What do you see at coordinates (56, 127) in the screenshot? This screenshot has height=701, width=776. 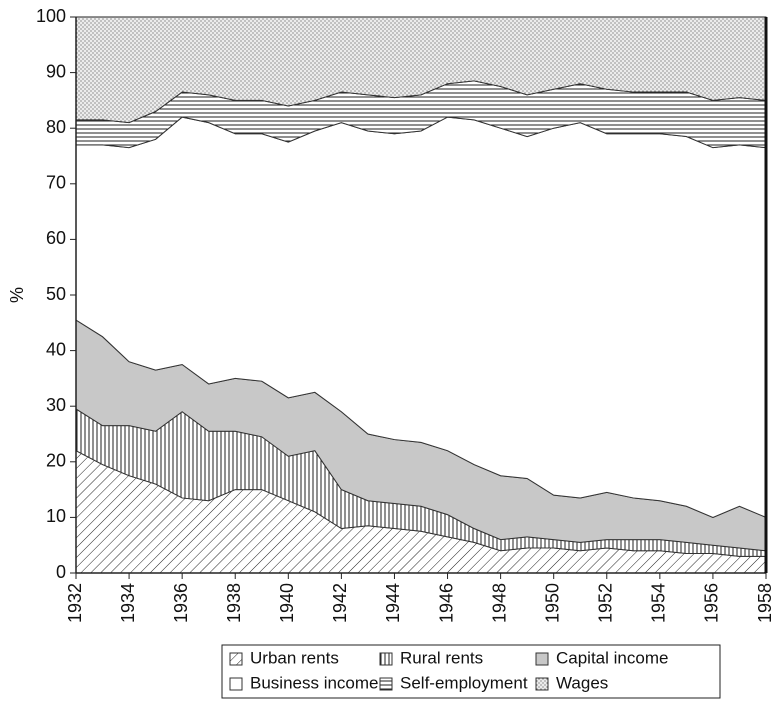 I see `y-tick-label: 80` at bounding box center [56, 127].